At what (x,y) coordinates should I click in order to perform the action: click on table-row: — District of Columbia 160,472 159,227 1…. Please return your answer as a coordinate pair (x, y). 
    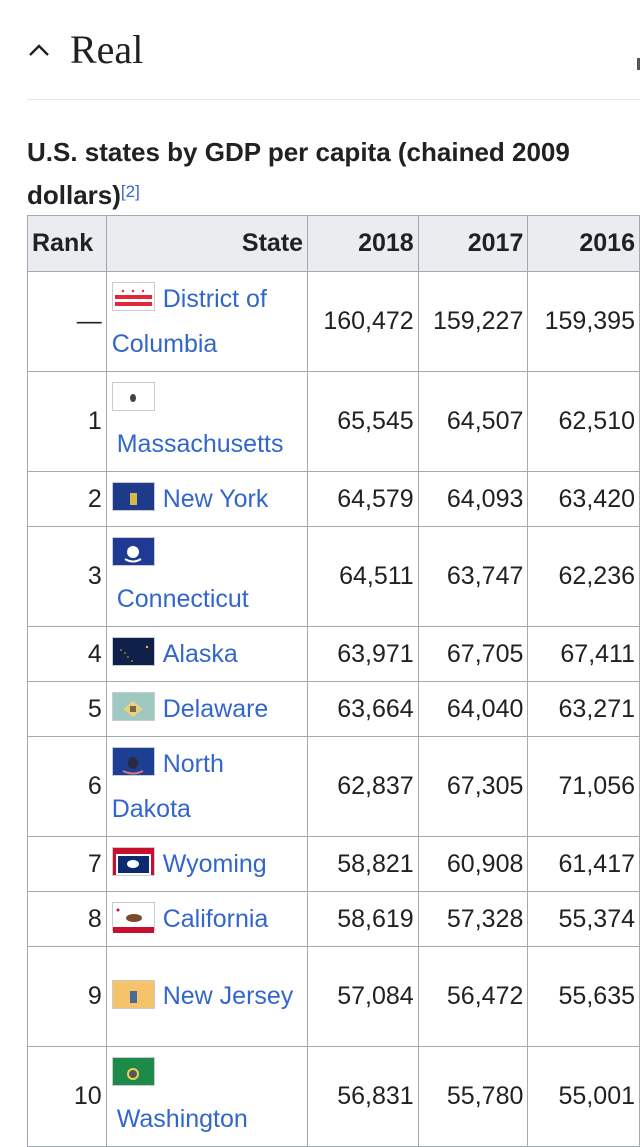
    Looking at the image, I should click on (333, 321).